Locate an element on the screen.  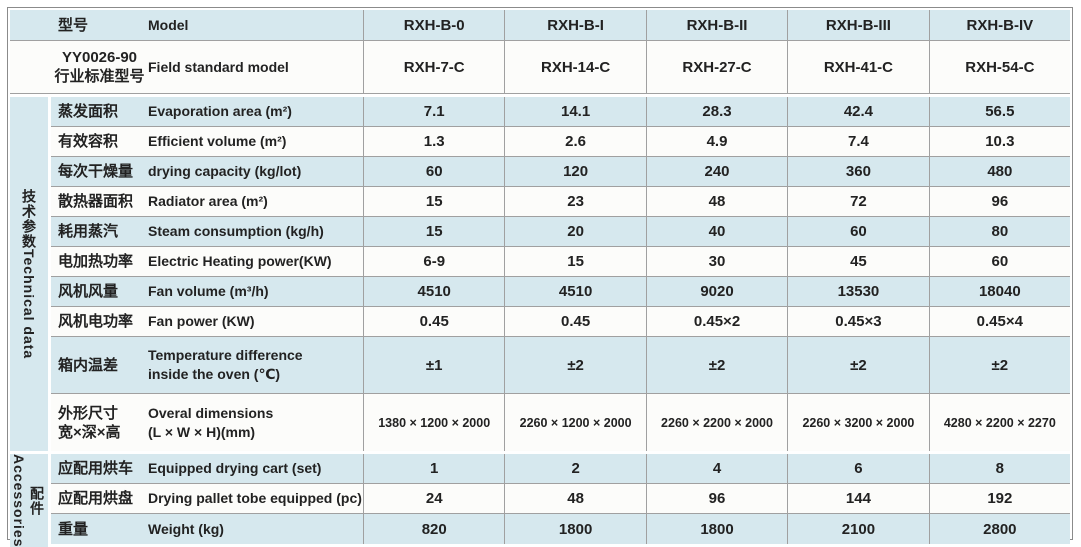
technical-data-band: 技术参数Technical data is located at coordinates (30, 274).